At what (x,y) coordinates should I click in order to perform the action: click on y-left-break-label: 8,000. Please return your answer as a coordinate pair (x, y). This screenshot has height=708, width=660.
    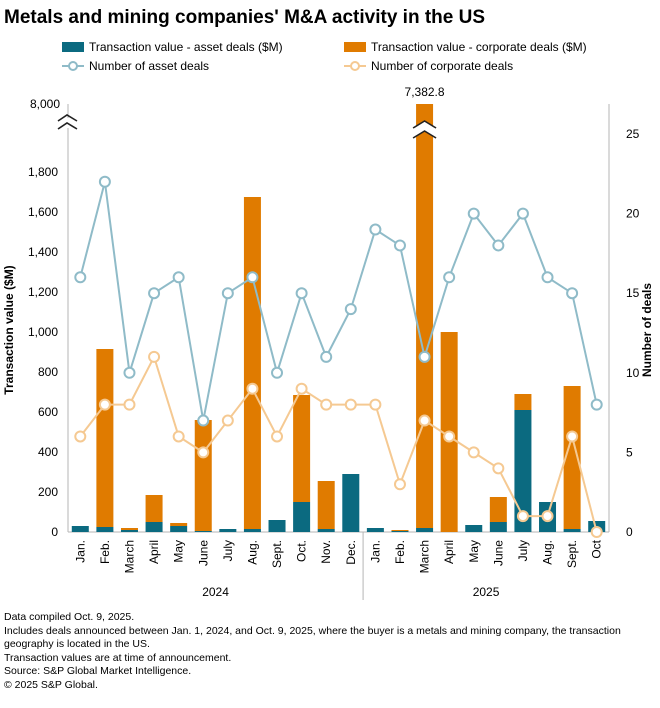
    Looking at the image, I should click on (45, 104).